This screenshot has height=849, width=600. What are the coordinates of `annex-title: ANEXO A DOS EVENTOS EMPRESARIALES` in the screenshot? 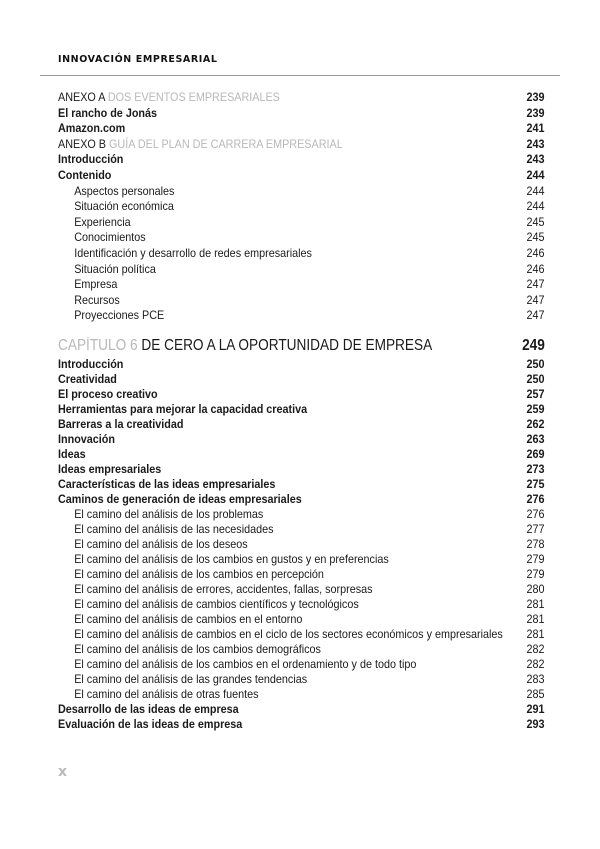 It's located at (169, 98).